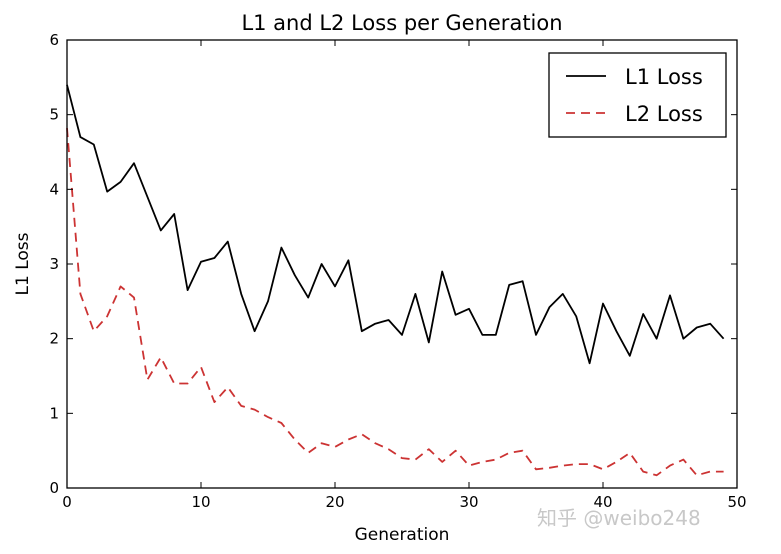  What do you see at coordinates (619, 518) in the screenshot?
I see `watermark: 知乎 @weibo248` at bounding box center [619, 518].